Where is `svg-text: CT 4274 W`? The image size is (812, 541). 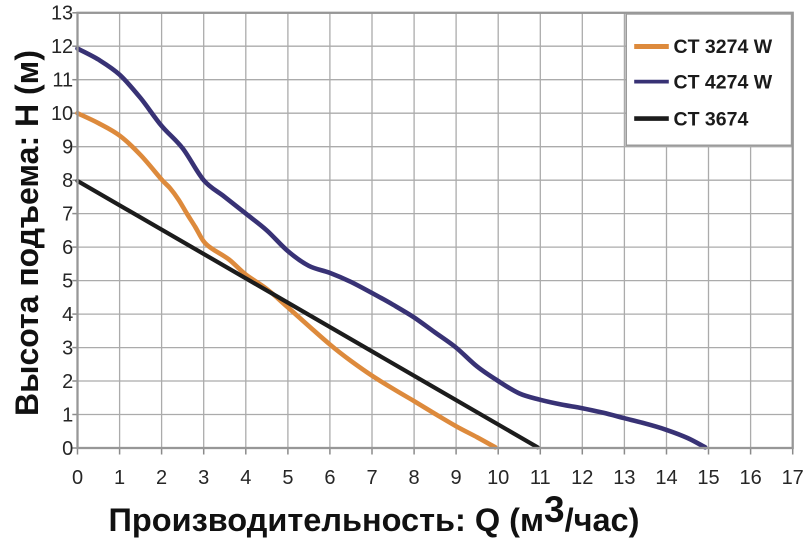
svg-text: CT 4274 W is located at coordinates (723, 82).